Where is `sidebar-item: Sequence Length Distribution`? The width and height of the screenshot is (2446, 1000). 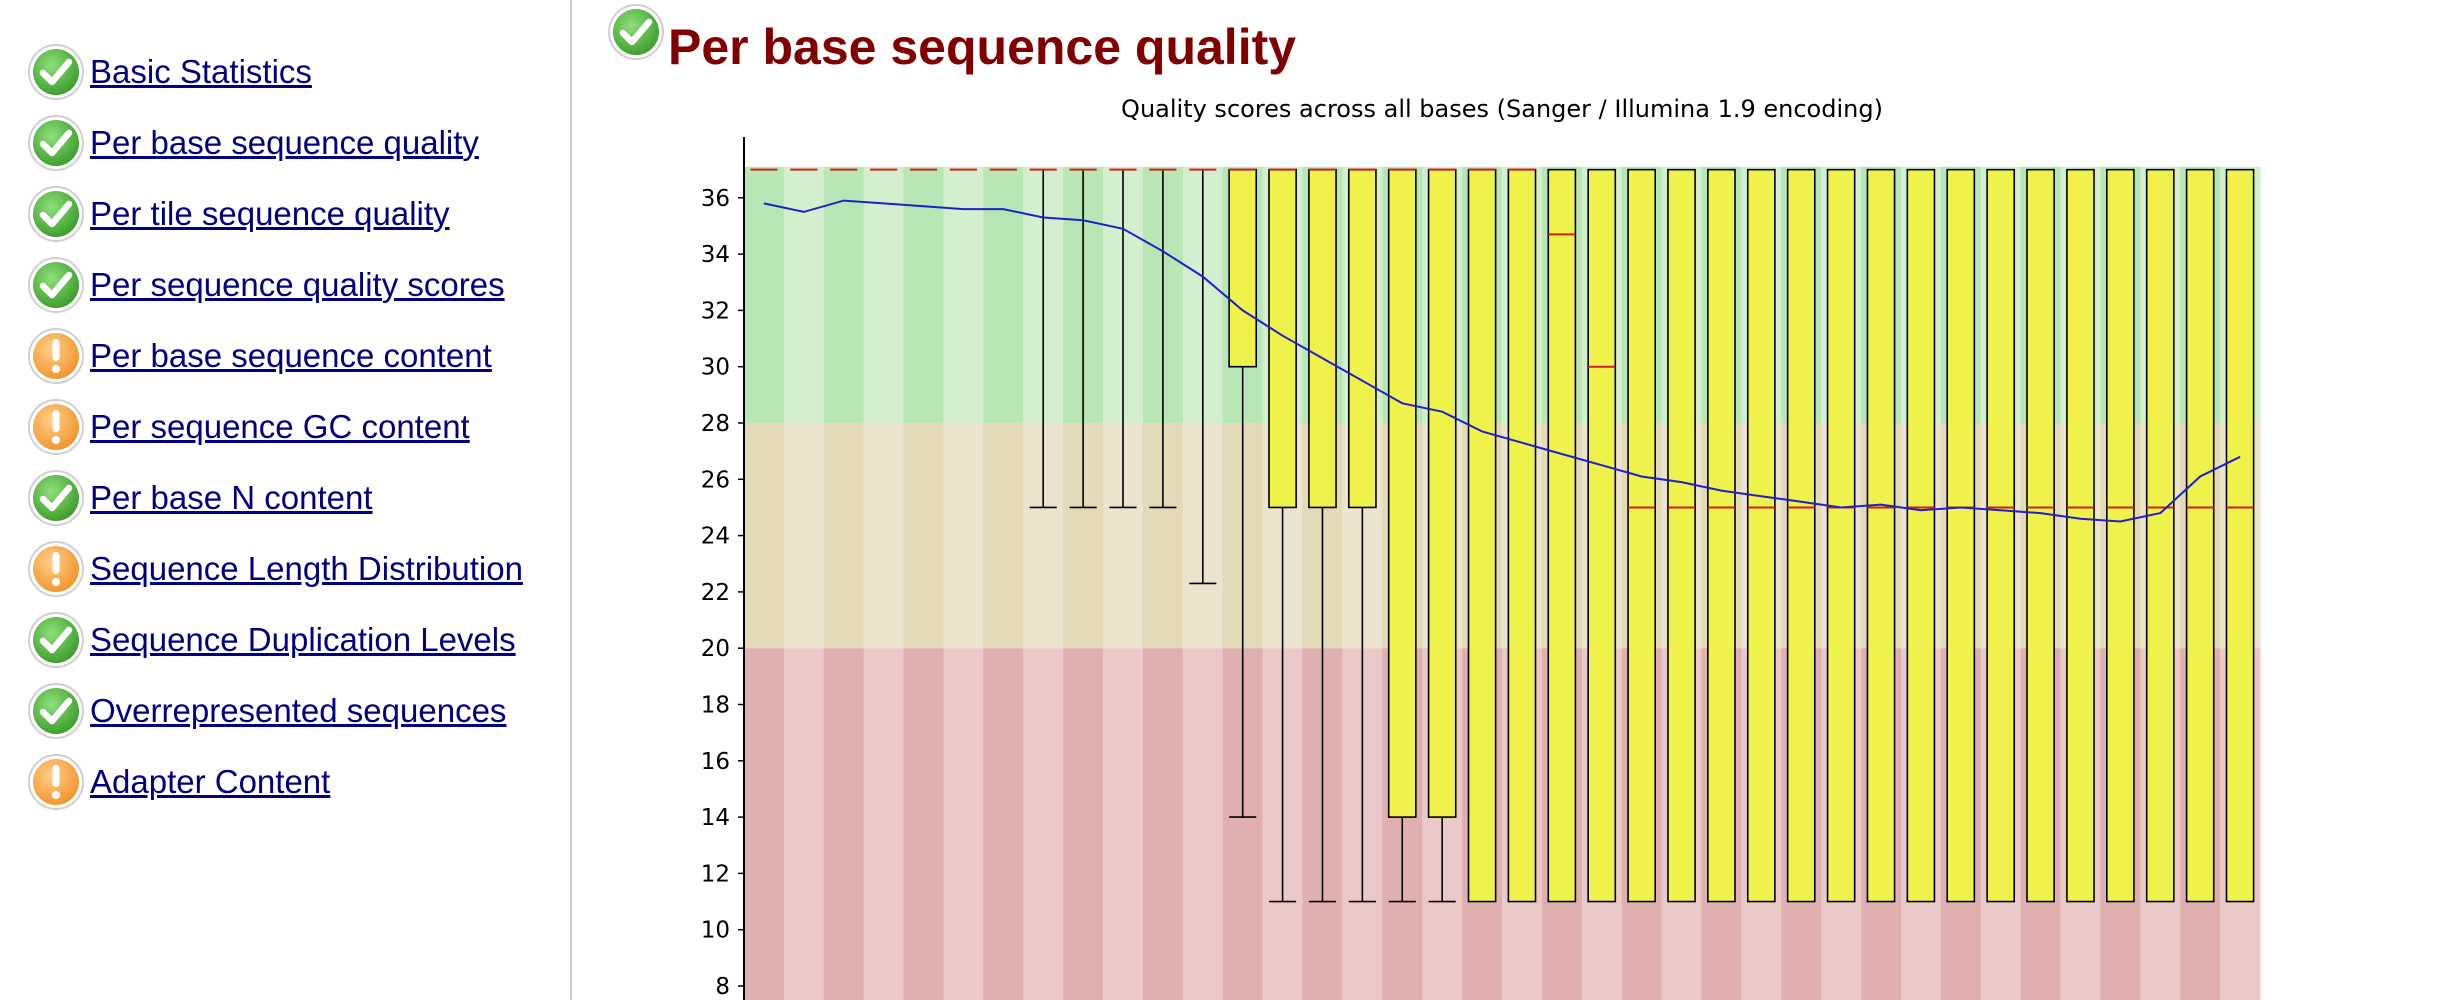
sidebar-item: Sequence Length Distribution is located at coordinates (274, 568).